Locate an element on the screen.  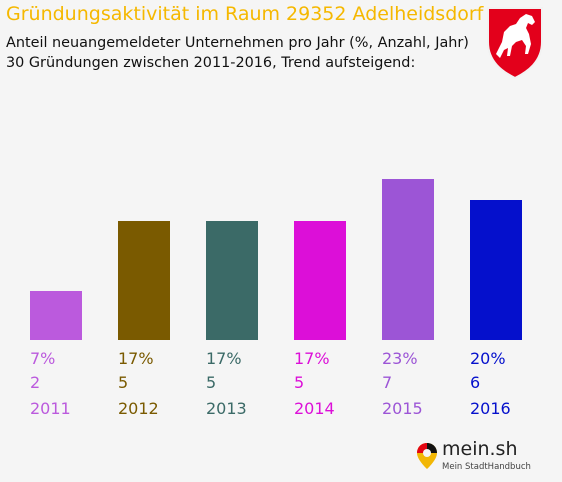
bar-2012 is located at coordinates (144, 280).